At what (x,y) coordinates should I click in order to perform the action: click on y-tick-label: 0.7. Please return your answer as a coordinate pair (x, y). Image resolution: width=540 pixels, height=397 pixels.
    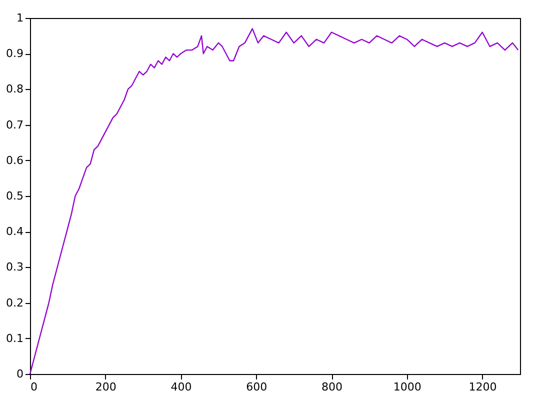
    Looking at the image, I should click on (15, 125).